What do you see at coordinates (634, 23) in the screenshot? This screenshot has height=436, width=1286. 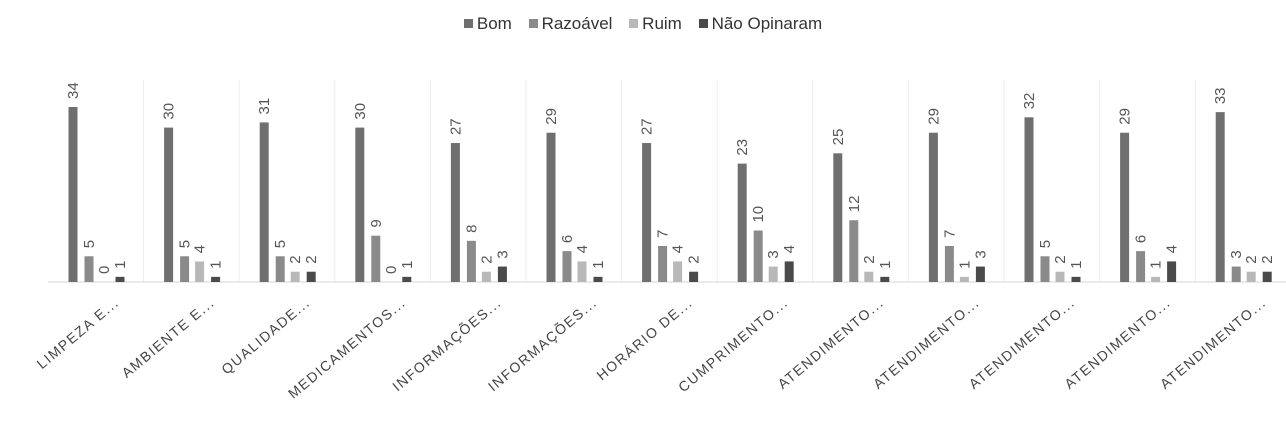 I see `legend-swatch-ruim` at bounding box center [634, 23].